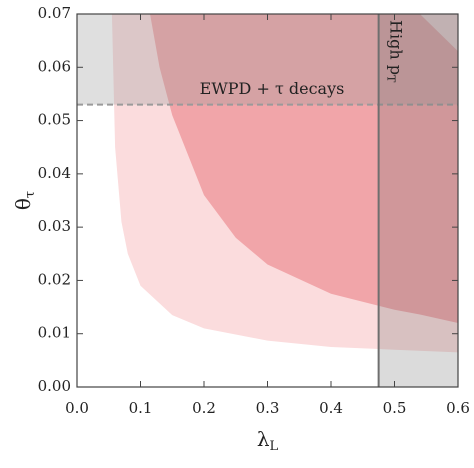  I want to click on annotation-sub: T, so click(391, 79).